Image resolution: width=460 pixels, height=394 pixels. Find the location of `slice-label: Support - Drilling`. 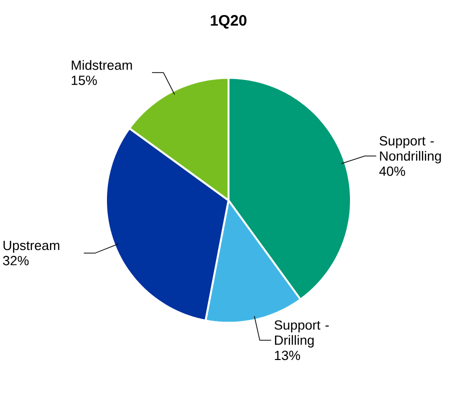

slice-label: Support - Drilling is located at coordinates (301, 334).